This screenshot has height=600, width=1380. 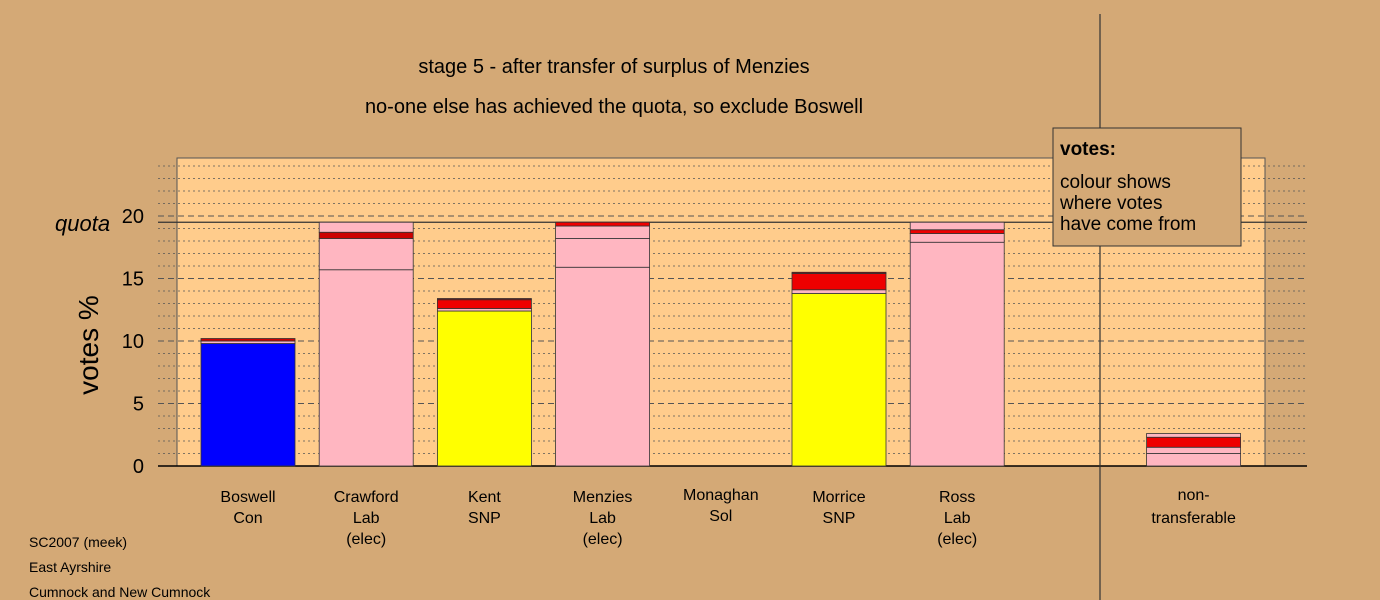 What do you see at coordinates (70, 567) in the screenshot?
I see `footer-council: East Ayrshire` at bounding box center [70, 567].